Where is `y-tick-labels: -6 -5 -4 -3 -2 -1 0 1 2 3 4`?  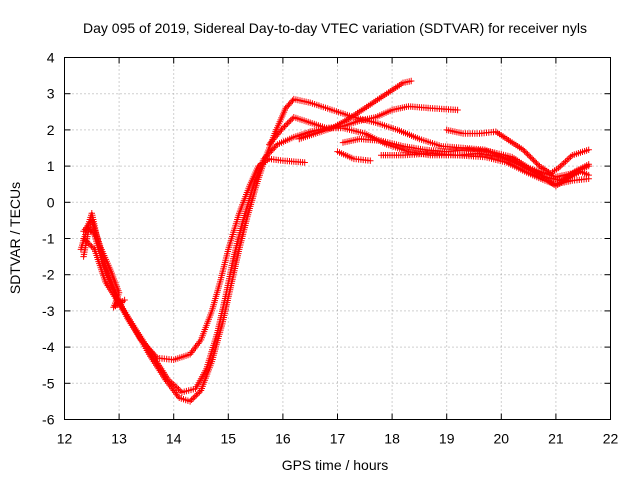
y-tick-labels: -6 -5 -4 -3 -2 -1 0 1 2 3 4 is located at coordinates (48, 239).